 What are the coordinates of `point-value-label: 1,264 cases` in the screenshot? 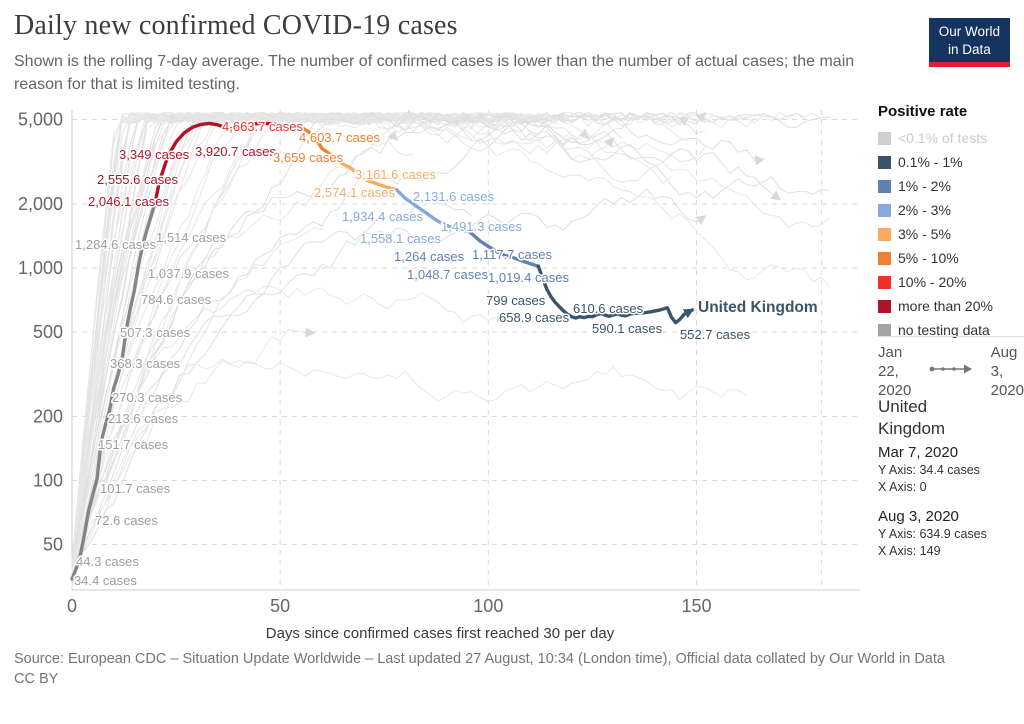 It's located at (429, 256).